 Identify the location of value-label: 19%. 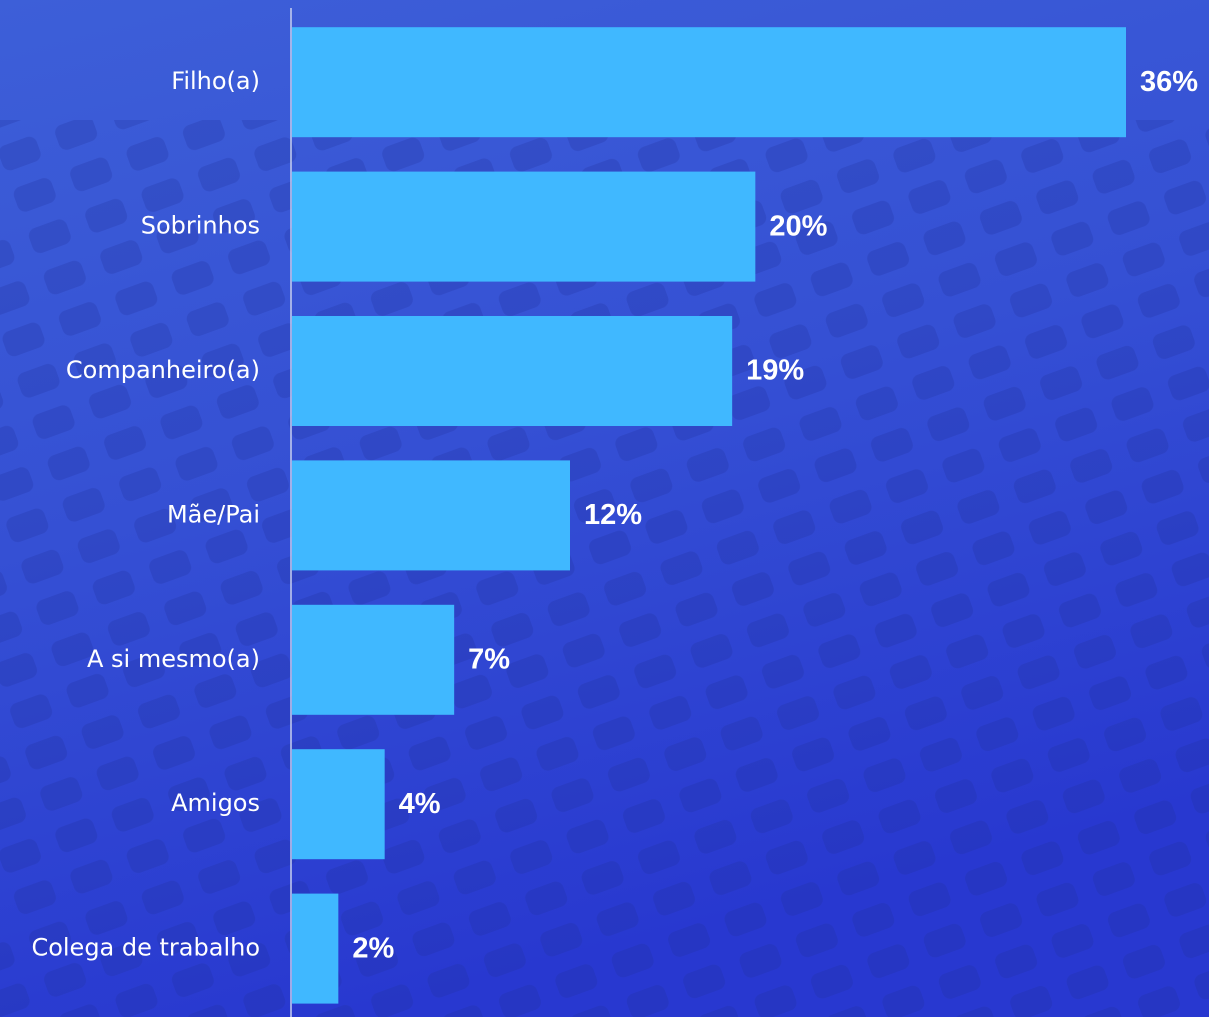
(775, 371).